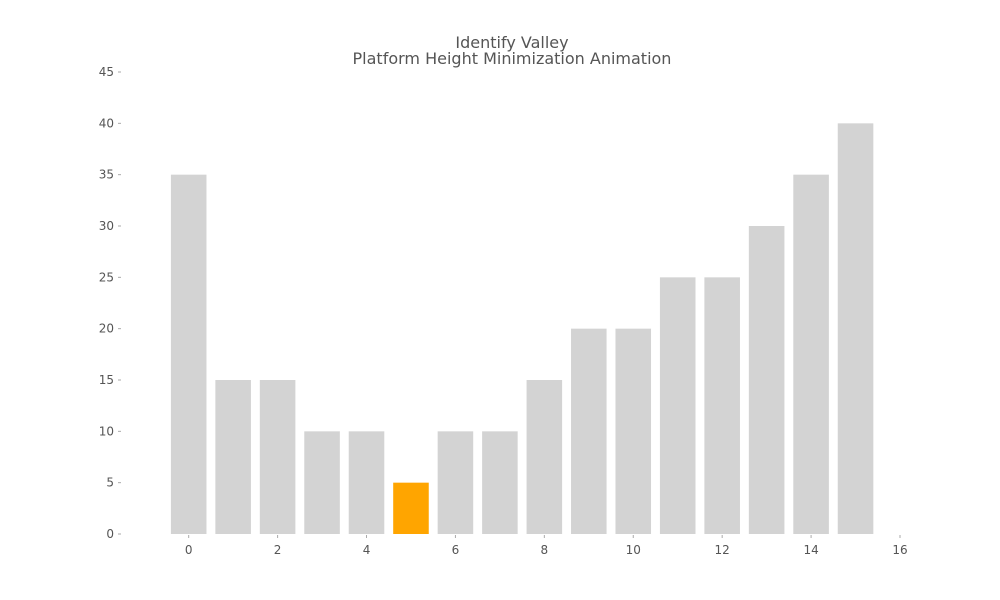 This screenshot has height=600, width=1000. What do you see at coordinates (106, 226) in the screenshot?
I see `y-tick-label: 30` at bounding box center [106, 226].